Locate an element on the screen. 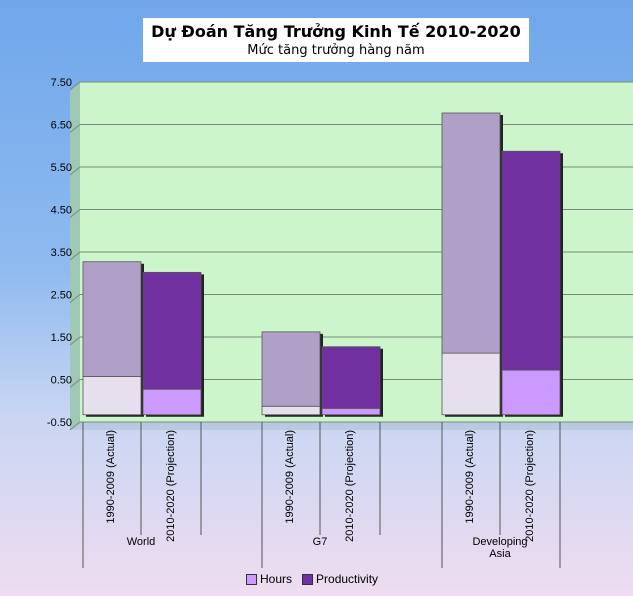 Image resolution: width=633 pixels, height=596 pixels. x-group-label: G7 is located at coordinates (320, 542).